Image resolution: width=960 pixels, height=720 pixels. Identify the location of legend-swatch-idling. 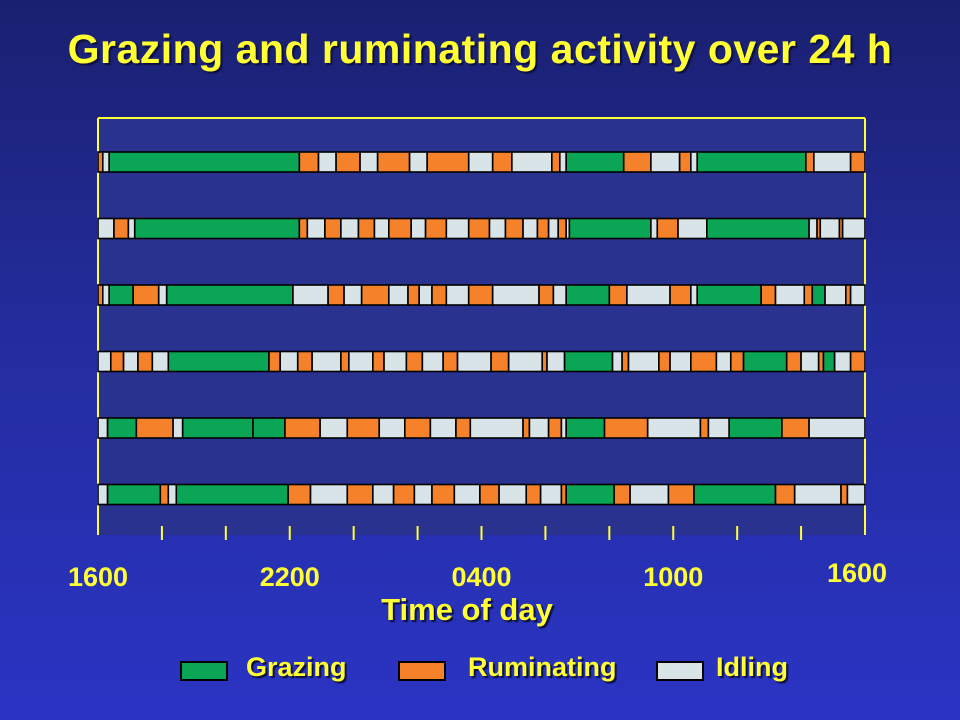
(680, 671).